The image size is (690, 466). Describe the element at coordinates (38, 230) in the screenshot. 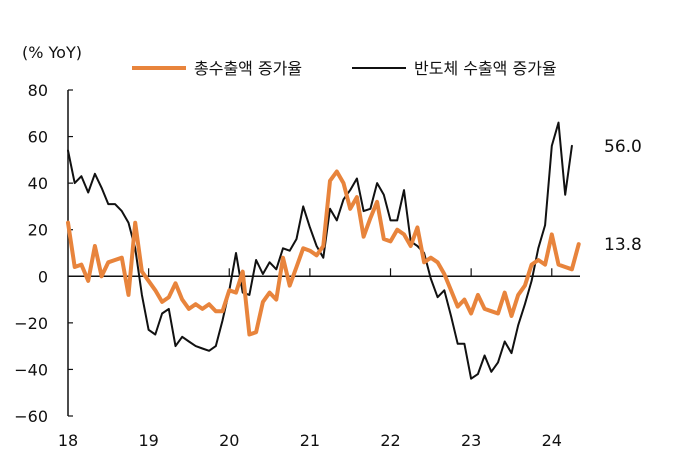

I see `y-tick-label: 20` at that location.